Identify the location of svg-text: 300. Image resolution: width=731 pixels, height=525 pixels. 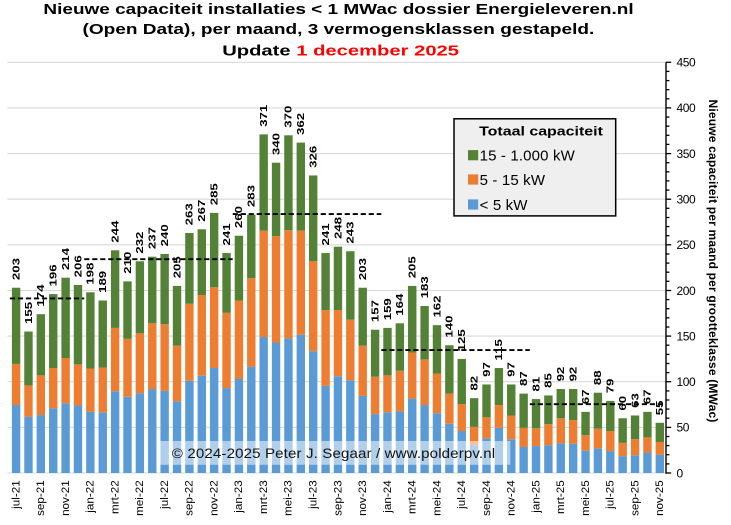
(687, 200).